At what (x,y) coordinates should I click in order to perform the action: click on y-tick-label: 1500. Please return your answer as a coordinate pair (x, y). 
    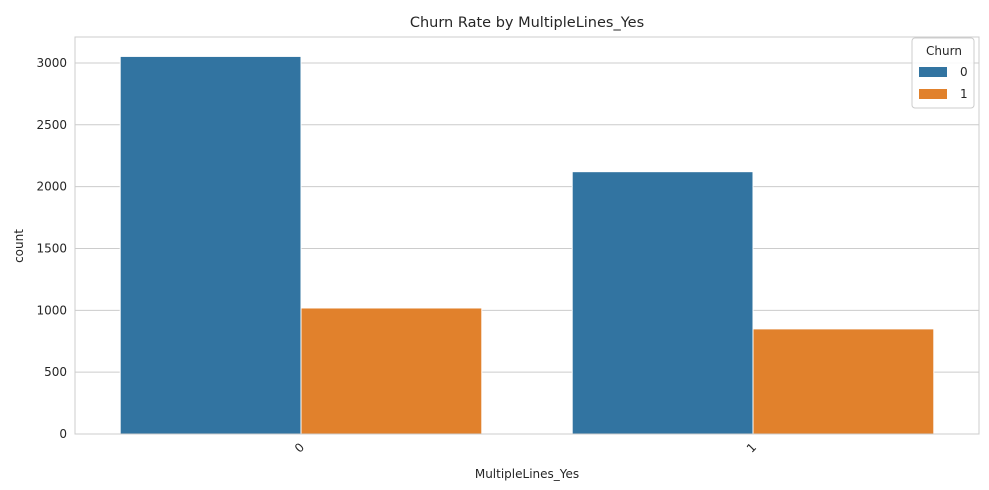
    Looking at the image, I should click on (51, 248).